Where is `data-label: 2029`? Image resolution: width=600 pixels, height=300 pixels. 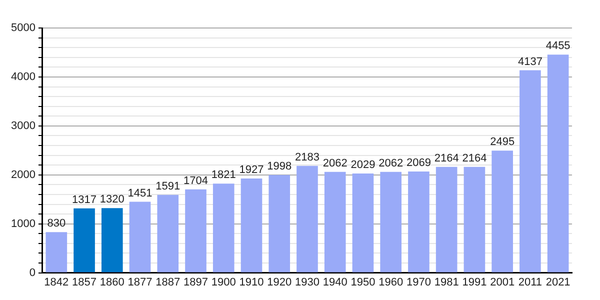
data-label: 2029 is located at coordinates (363, 164).